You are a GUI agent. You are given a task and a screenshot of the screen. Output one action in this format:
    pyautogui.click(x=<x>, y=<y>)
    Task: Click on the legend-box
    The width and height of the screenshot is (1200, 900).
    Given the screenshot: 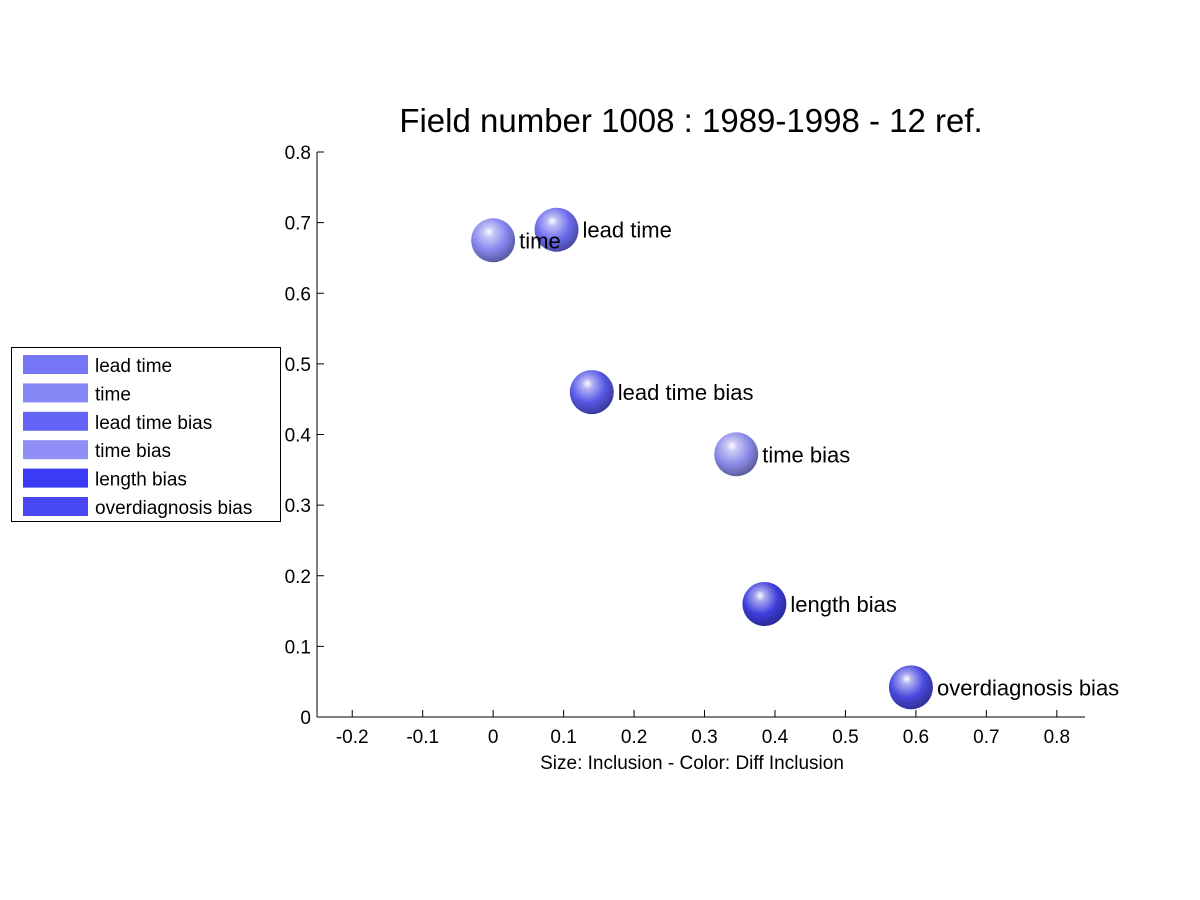 What is the action you would take?
    pyautogui.click(x=146, y=434)
    